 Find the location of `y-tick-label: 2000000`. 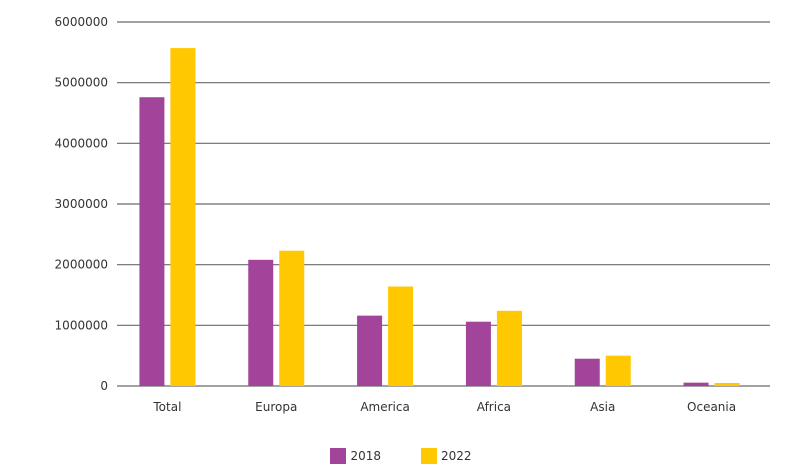

y-tick-label: 2000000 is located at coordinates (81, 265).